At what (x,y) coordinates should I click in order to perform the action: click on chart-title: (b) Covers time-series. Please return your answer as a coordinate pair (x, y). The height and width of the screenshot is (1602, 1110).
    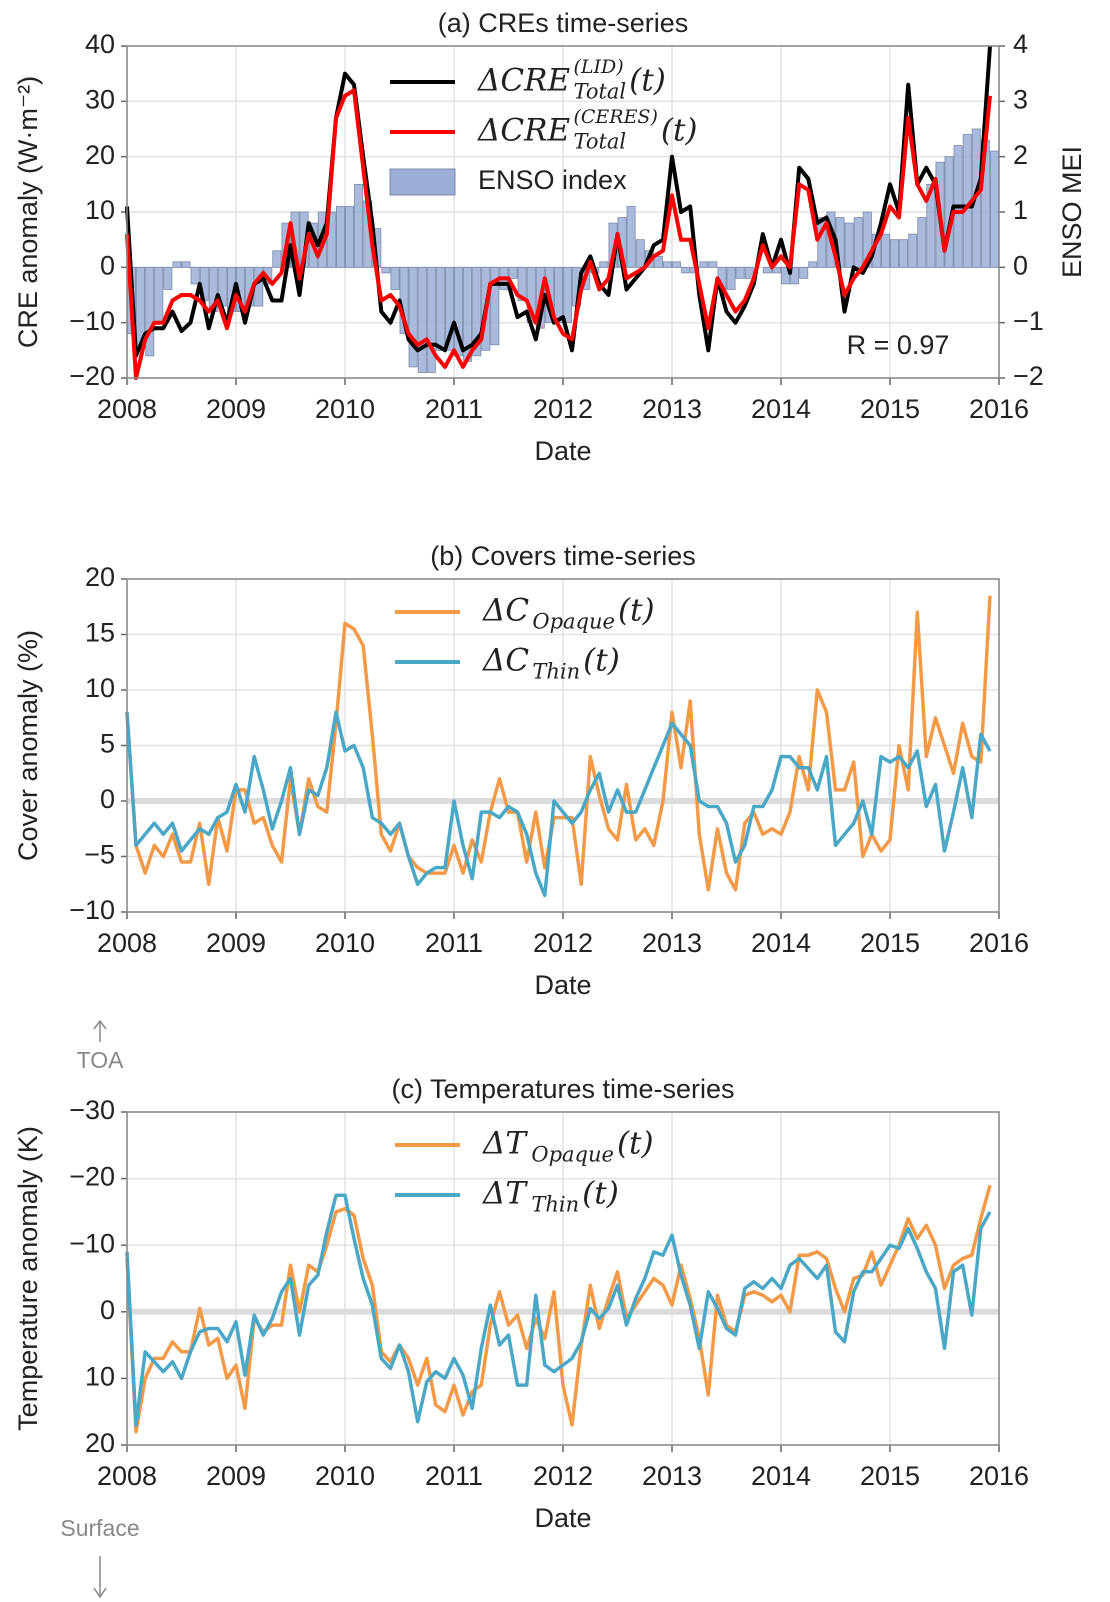
    Looking at the image, I should click on (563, 556).